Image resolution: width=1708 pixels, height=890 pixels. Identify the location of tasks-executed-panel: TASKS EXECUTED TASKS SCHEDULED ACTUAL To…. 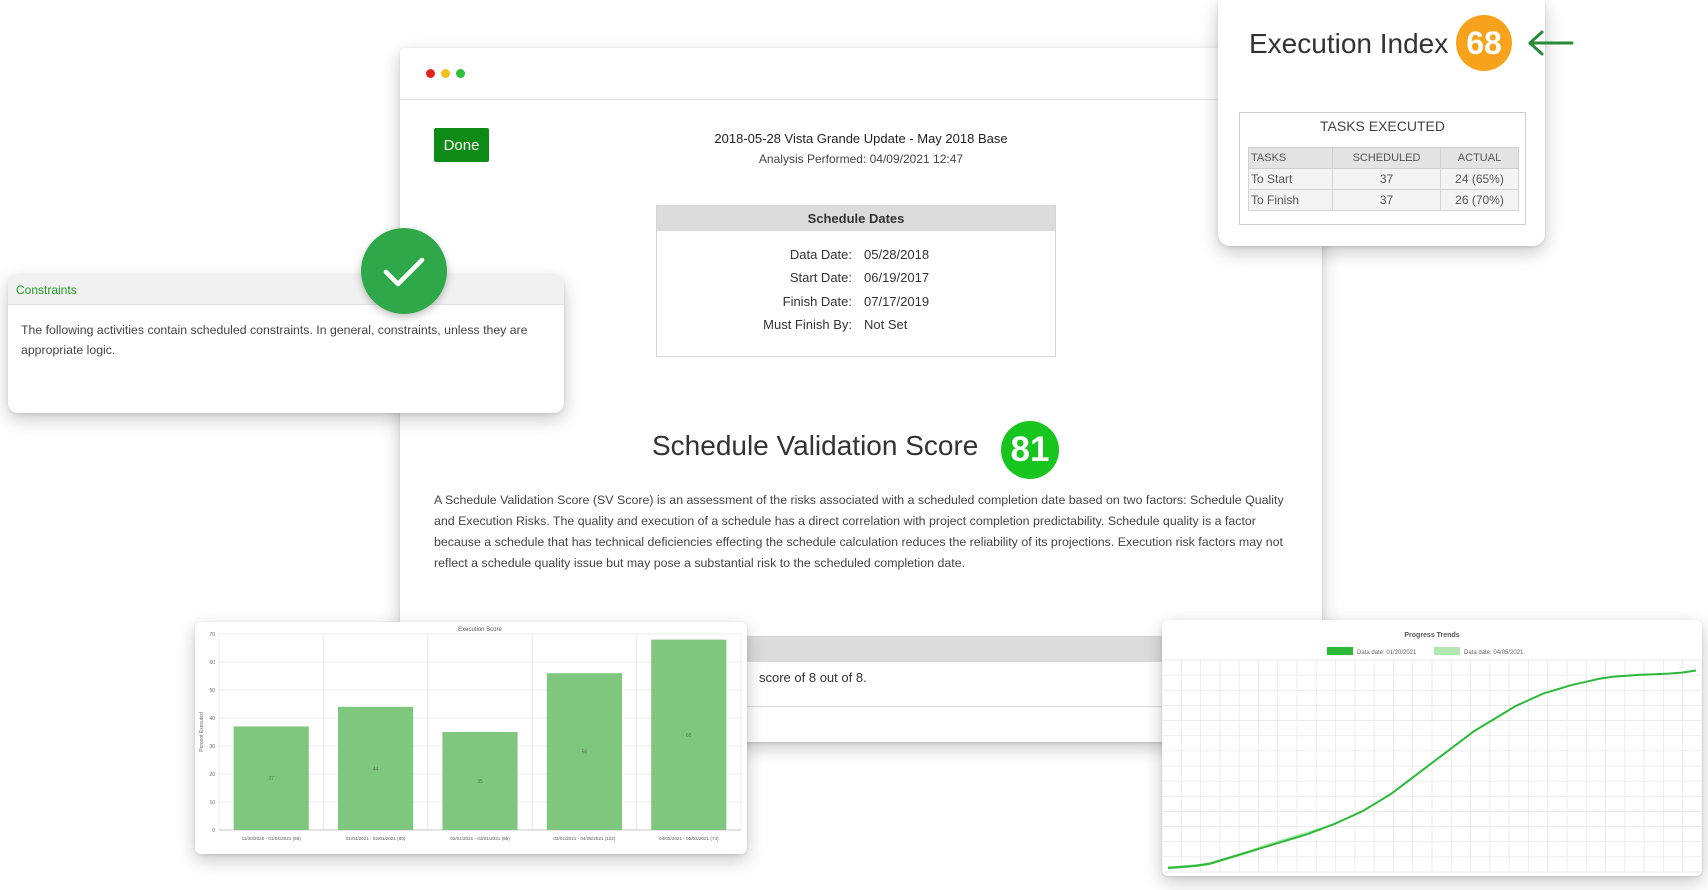
(1382, 168).